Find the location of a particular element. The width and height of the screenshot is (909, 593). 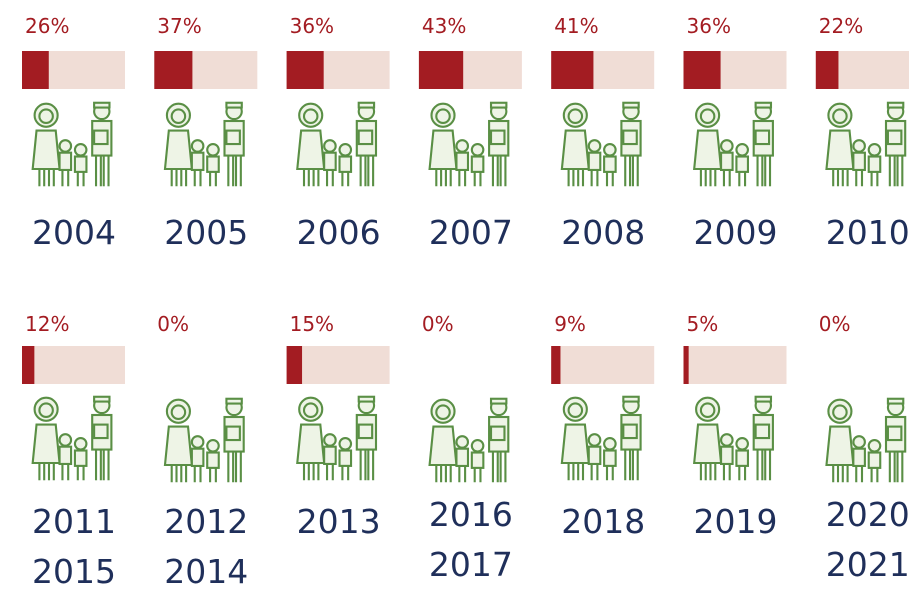

year-label: 2013 is located at coordinates (339, 521).